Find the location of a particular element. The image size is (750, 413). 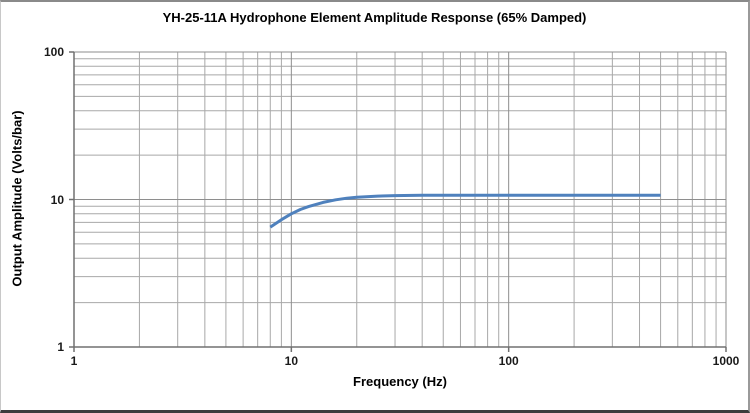

x-axis-tick-label: 10 is located at coordinates (291, 361).